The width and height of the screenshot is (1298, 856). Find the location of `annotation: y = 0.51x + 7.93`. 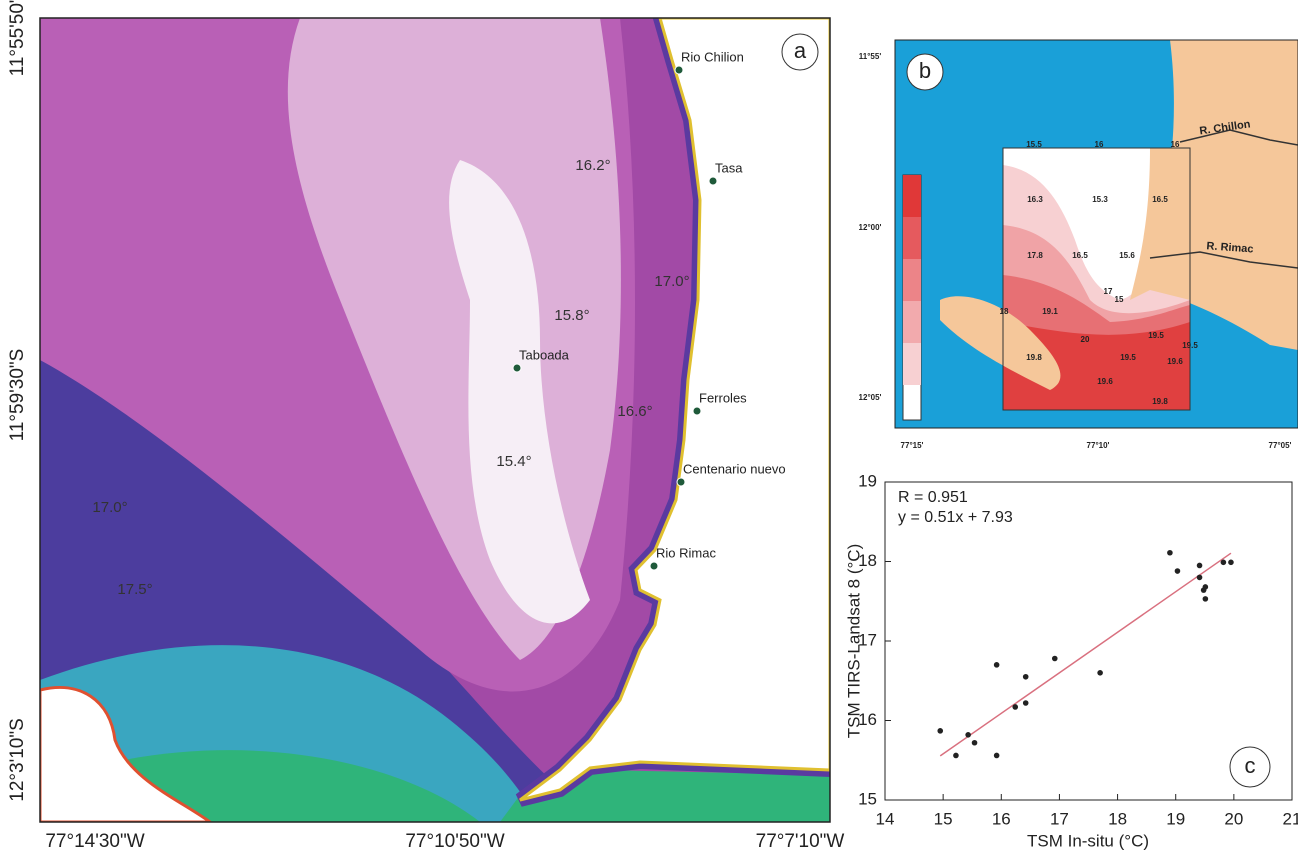

annotation: y = 0.51x + 7.93 is located at coordinates (955, 517).